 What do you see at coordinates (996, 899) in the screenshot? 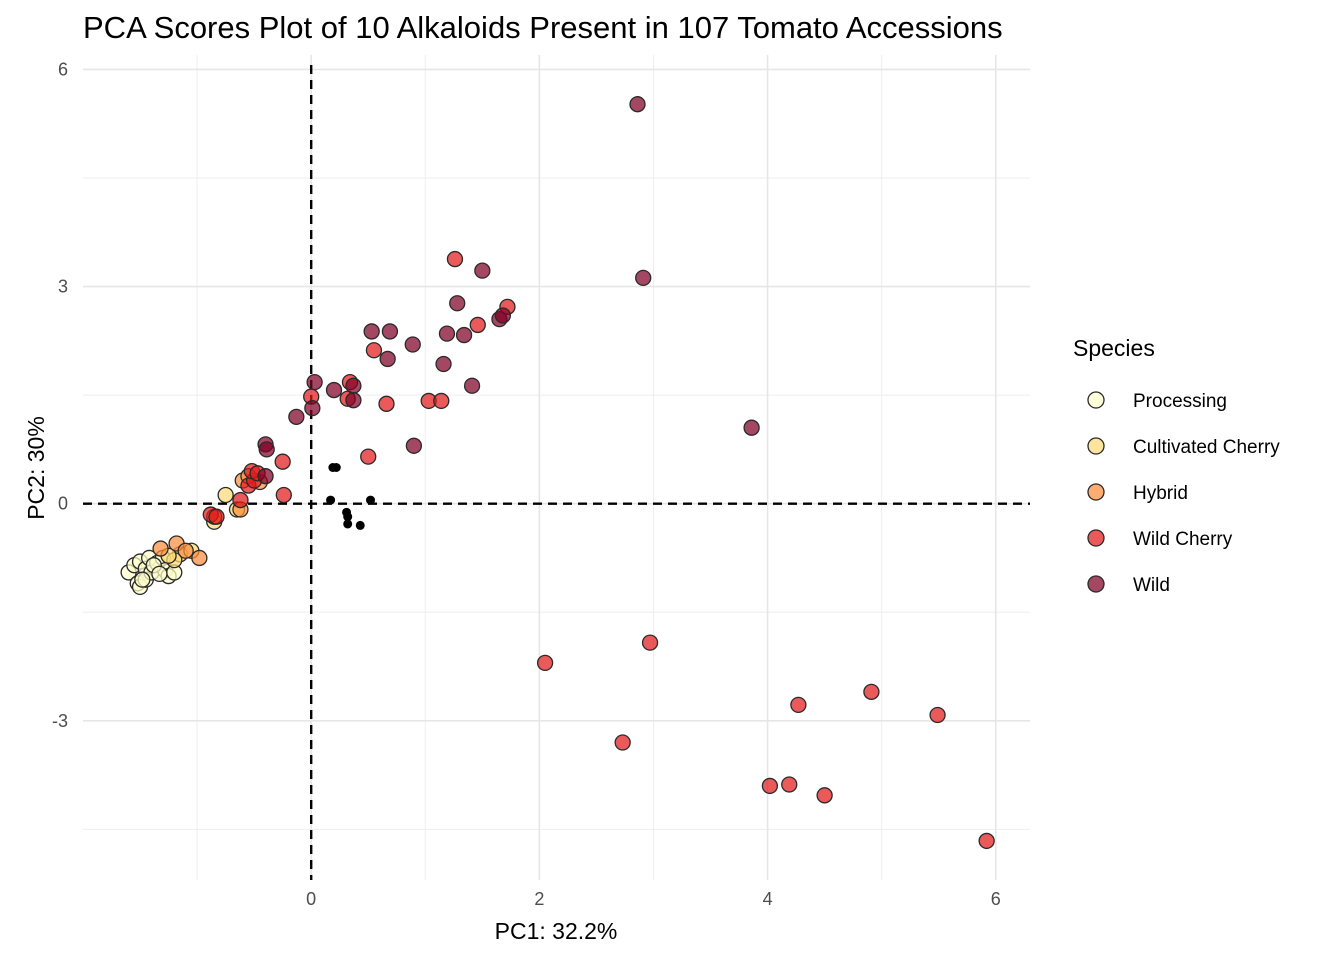
I see `x-tick-label: 6` at bounding box center [996, 899].